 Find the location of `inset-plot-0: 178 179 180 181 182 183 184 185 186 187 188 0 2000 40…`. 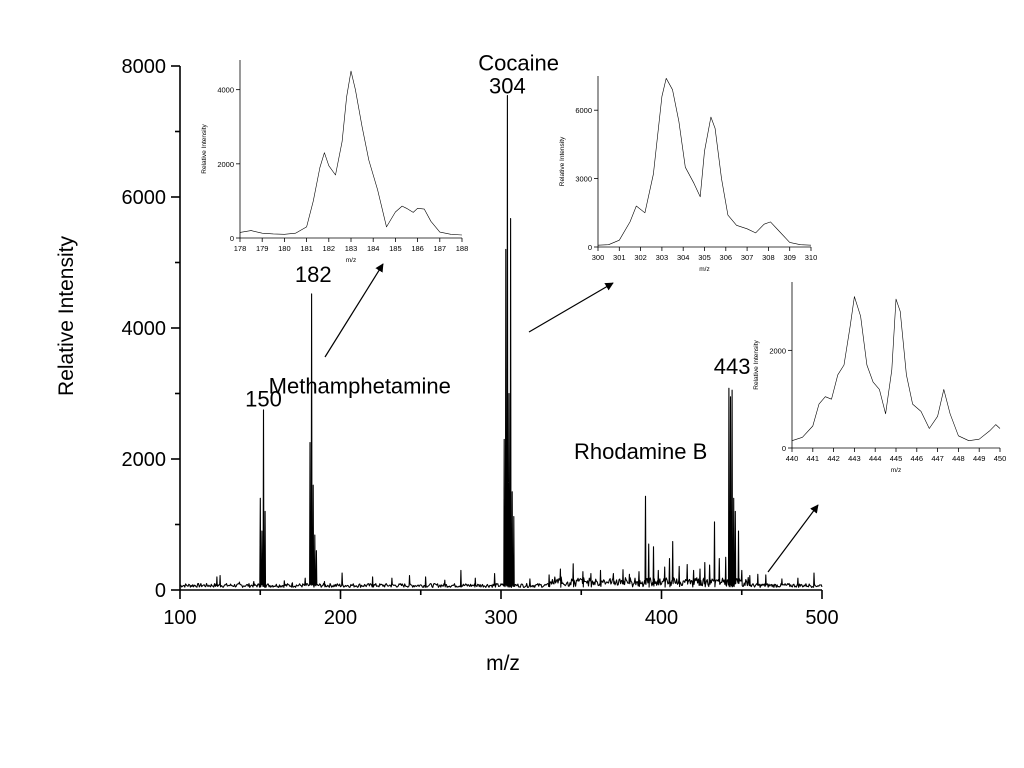

inset-plot-0: 178 179 180 181 182 183 184 185 186 187 188 0 2000 40… is located at coordinates (334, 162).